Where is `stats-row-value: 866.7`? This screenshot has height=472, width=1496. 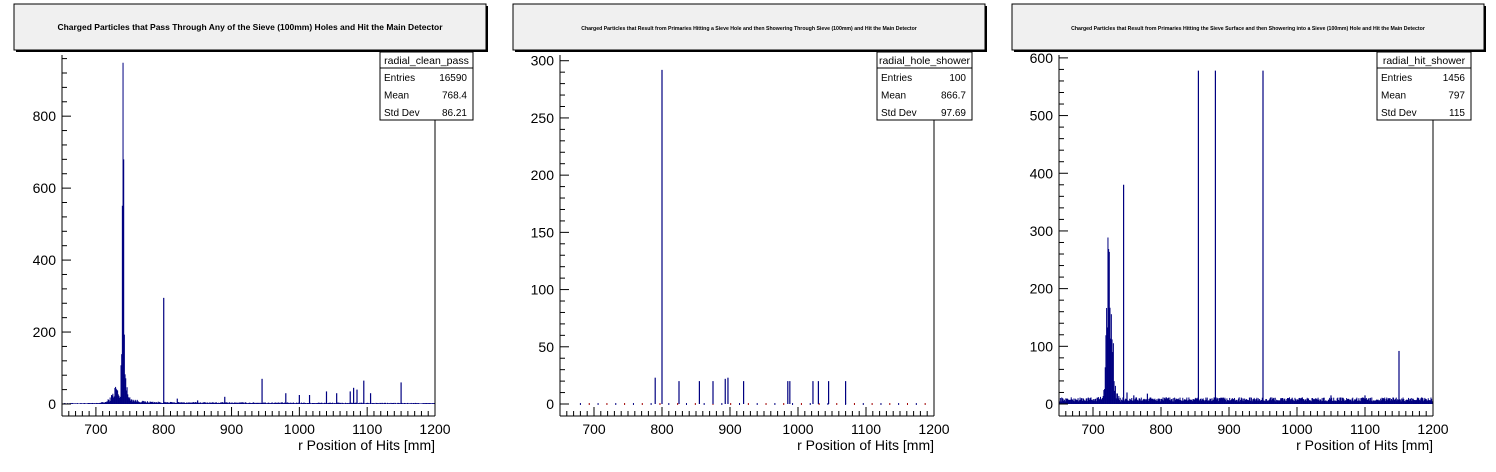
stats-row-value: 866.7 is located at coordinates (953, 96).